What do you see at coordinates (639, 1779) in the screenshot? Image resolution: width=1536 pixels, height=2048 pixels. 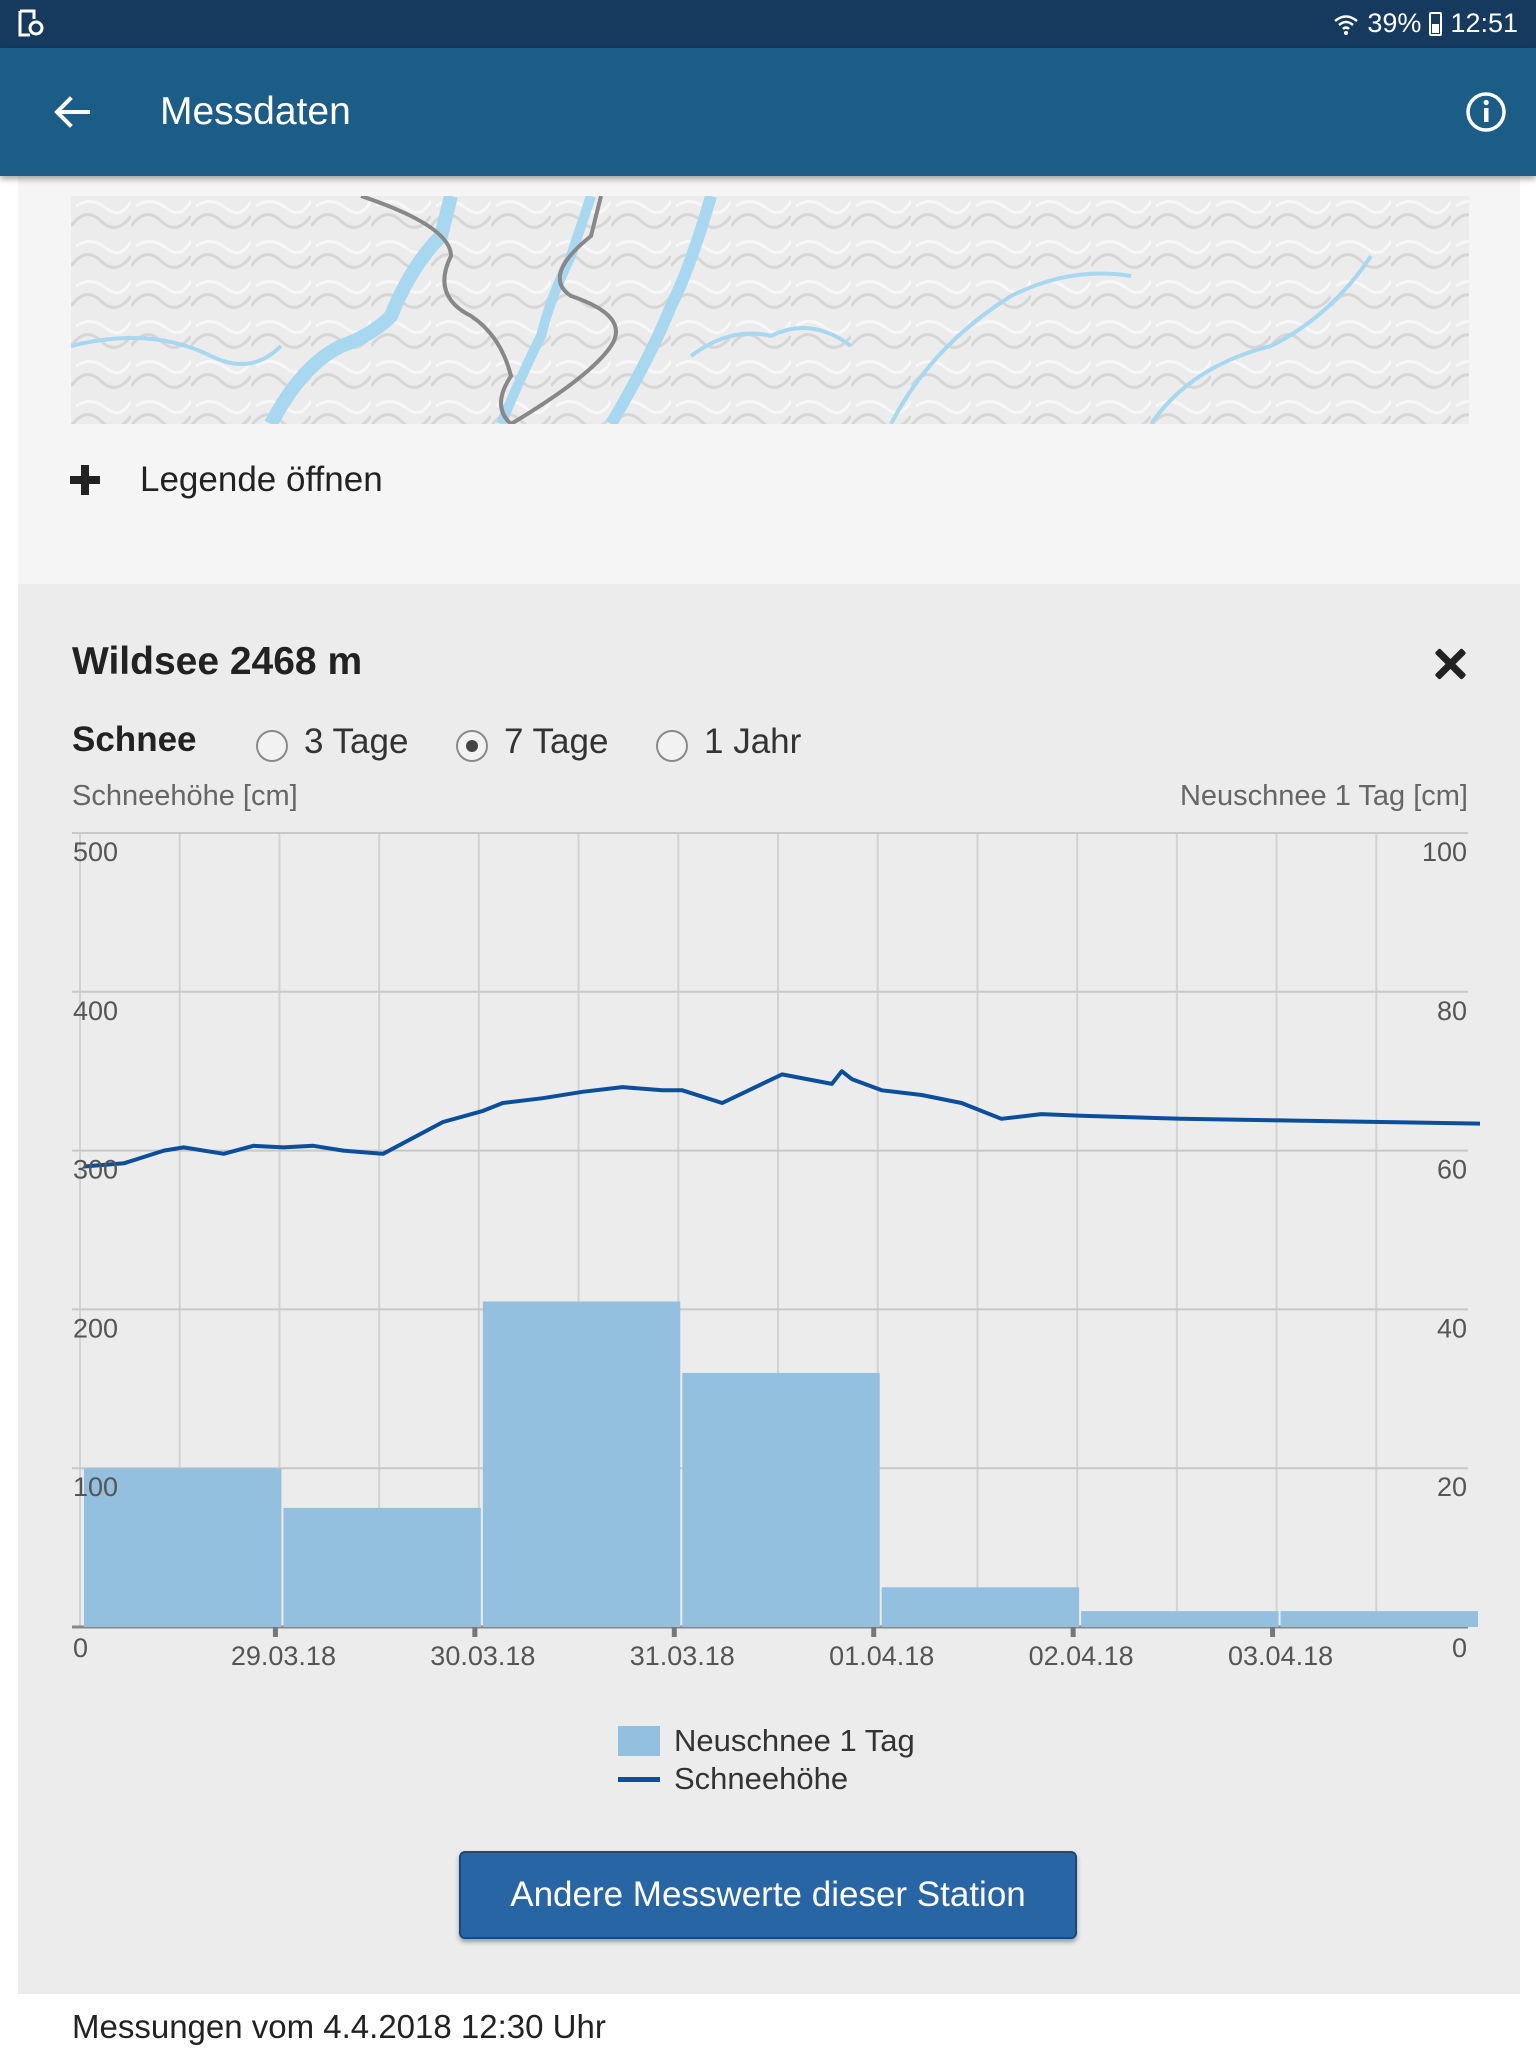 I see `line-swatch-icon` at bounding box center [639, 1779].